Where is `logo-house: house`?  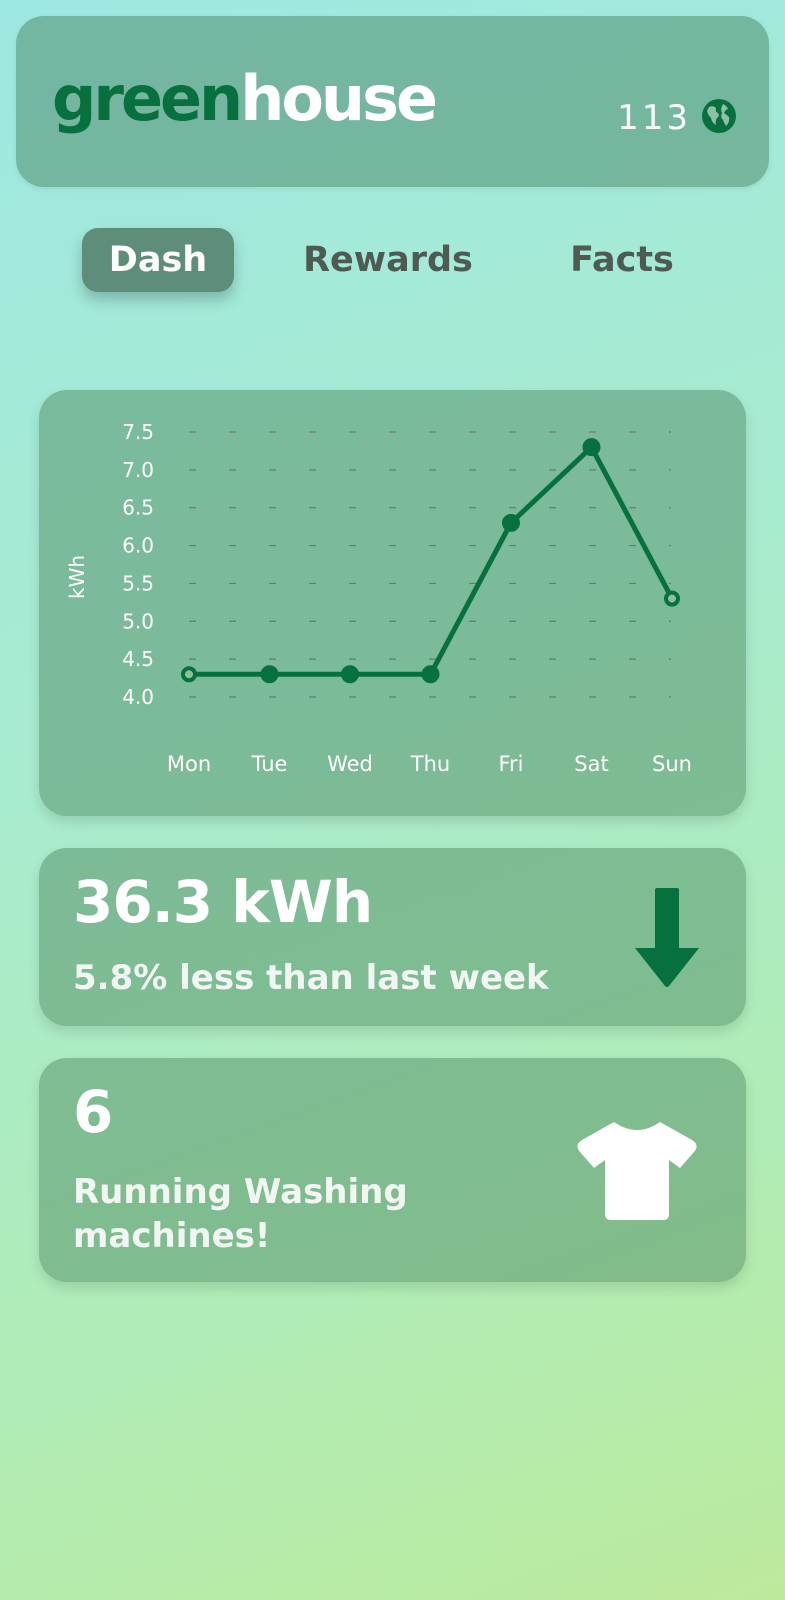 logo-house: house is located at coordinates (339, 98).